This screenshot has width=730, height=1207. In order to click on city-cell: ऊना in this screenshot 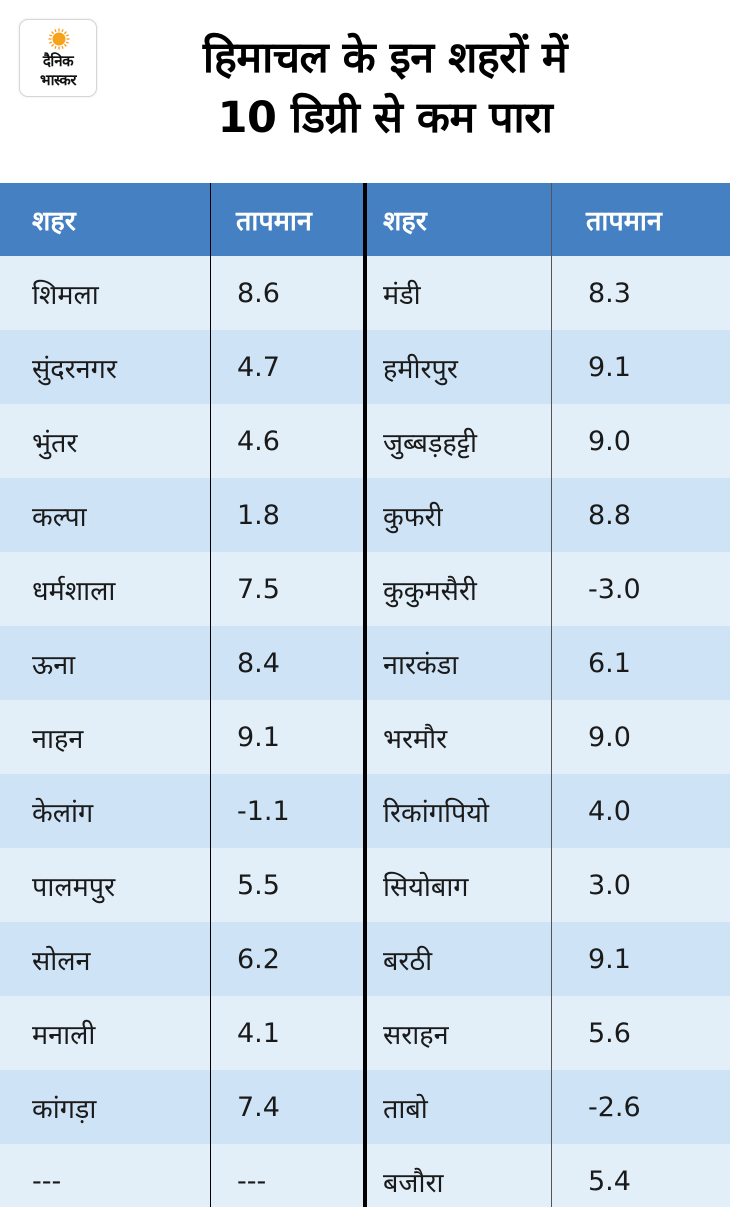, I will do `click(54, 665)`.